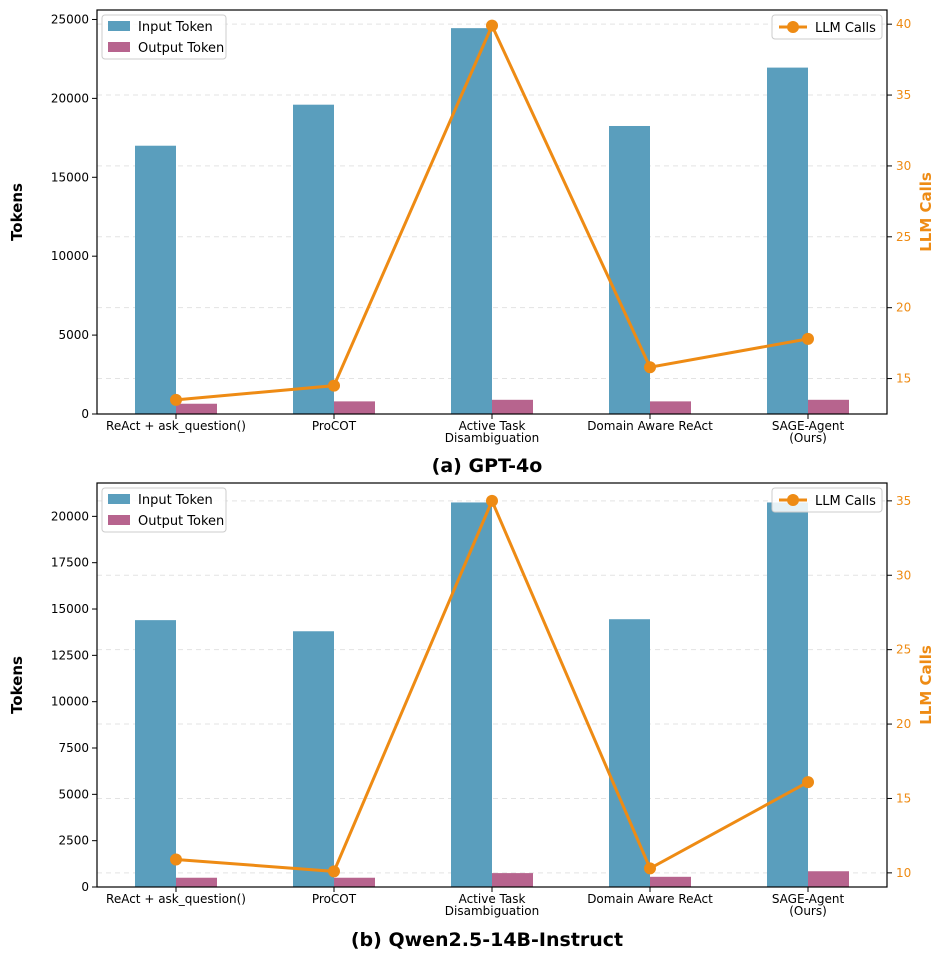 The image size is (947, 959). Describe the element at coordinates (903, 24) in the screenshot. I see `y2-tick-label: 40` at that location.